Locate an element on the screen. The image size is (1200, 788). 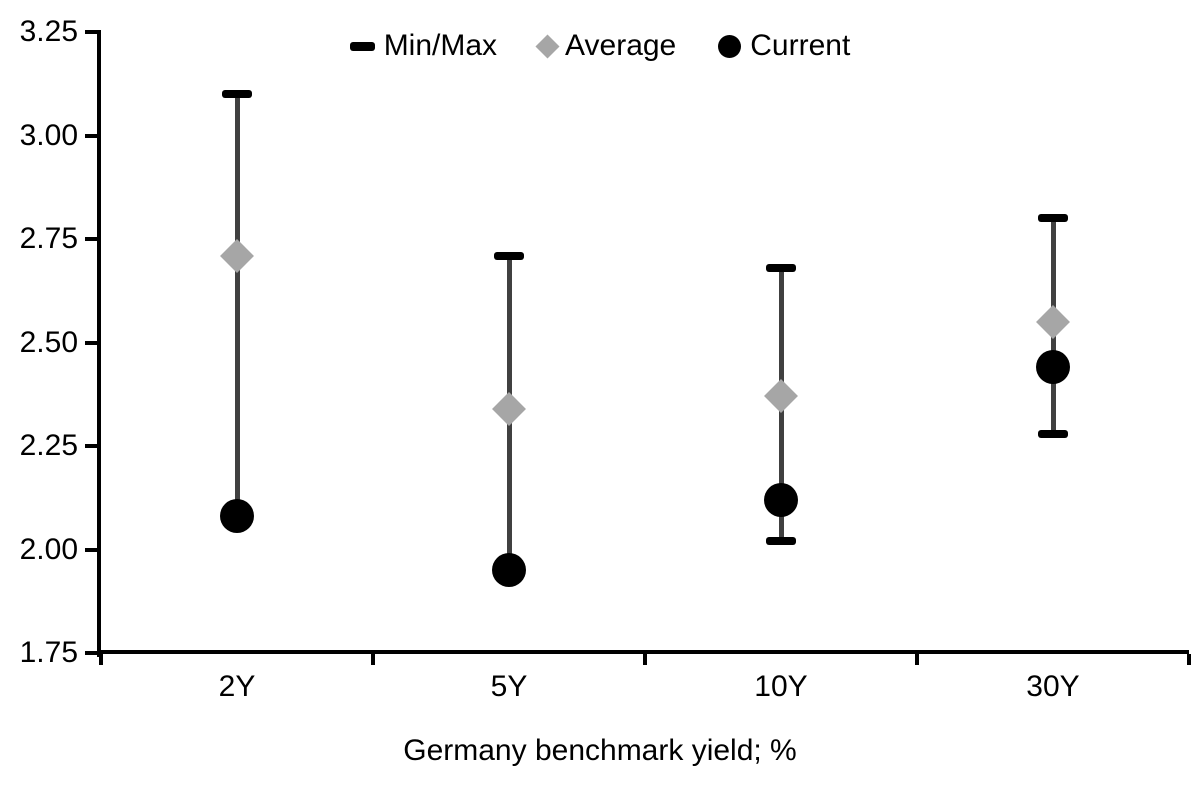
legend-label-current: Current is located at coordinates (800, 45).